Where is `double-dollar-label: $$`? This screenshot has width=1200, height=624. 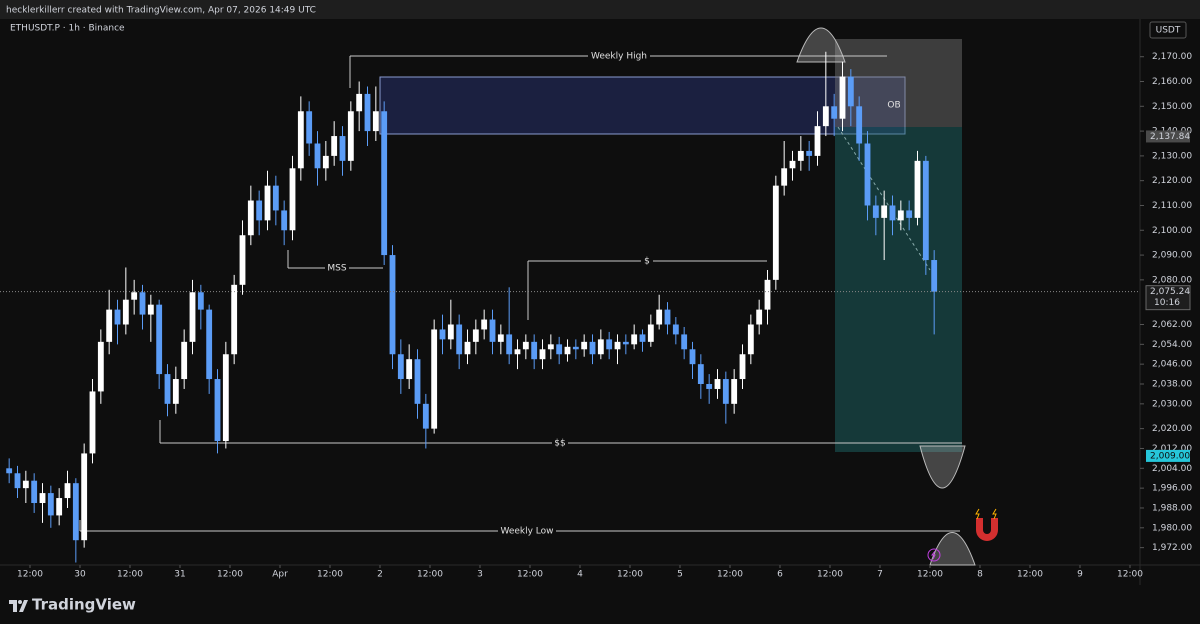 double-dollar-label: $$ is located at coordinates (559, 444).